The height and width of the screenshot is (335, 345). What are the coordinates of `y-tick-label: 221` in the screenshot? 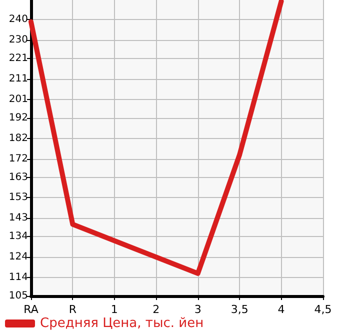 It's located at (18, 58).